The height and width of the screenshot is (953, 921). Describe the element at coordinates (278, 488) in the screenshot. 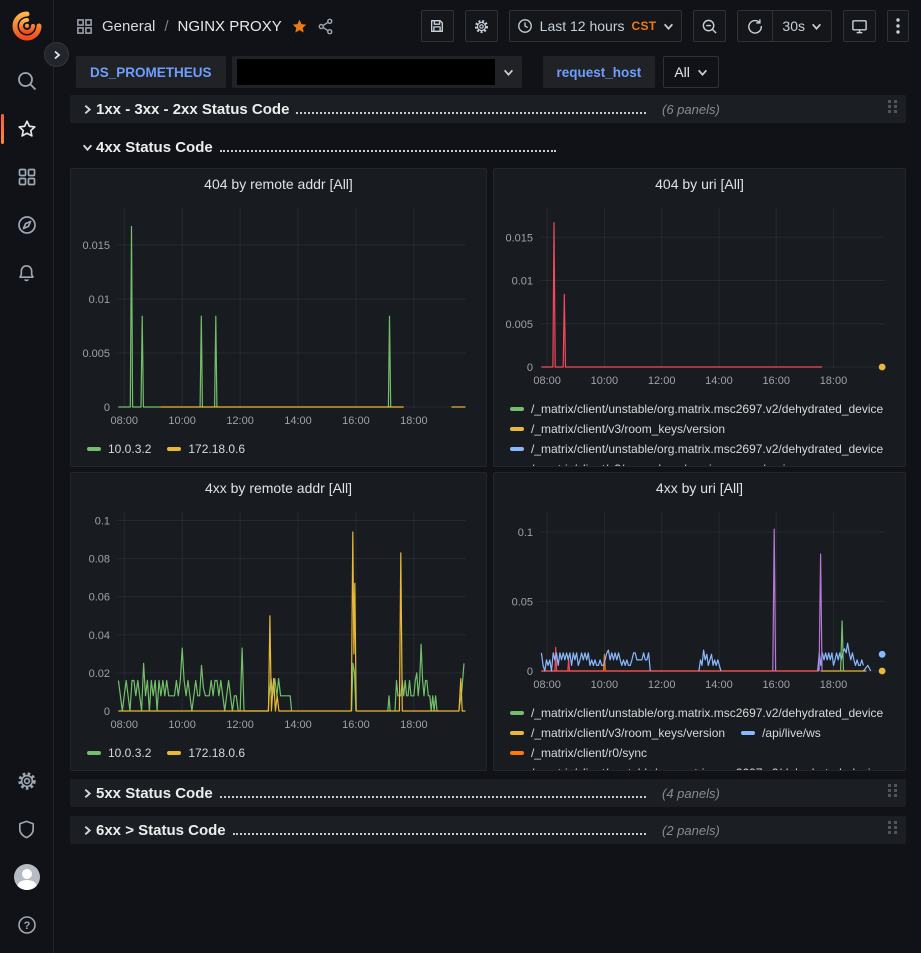

I see `panel-title: 4xx by remote addr [All]` at that location.